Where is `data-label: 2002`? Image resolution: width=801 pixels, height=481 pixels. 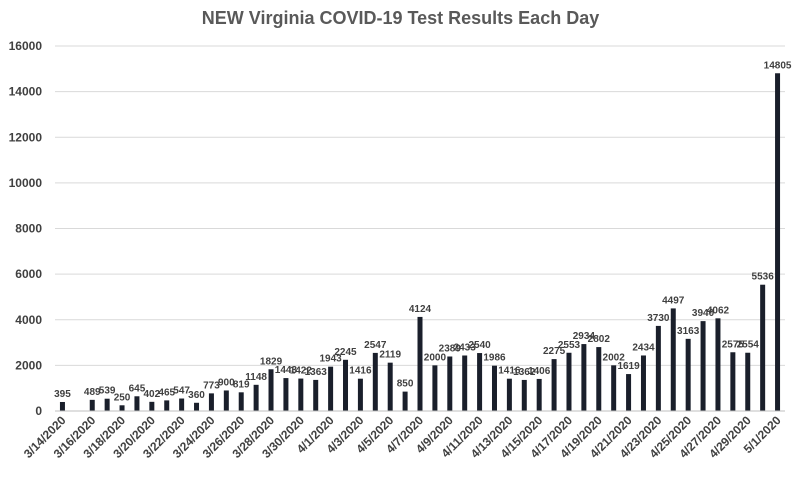
data-label: 2002 is located at coordinates (614, 357).